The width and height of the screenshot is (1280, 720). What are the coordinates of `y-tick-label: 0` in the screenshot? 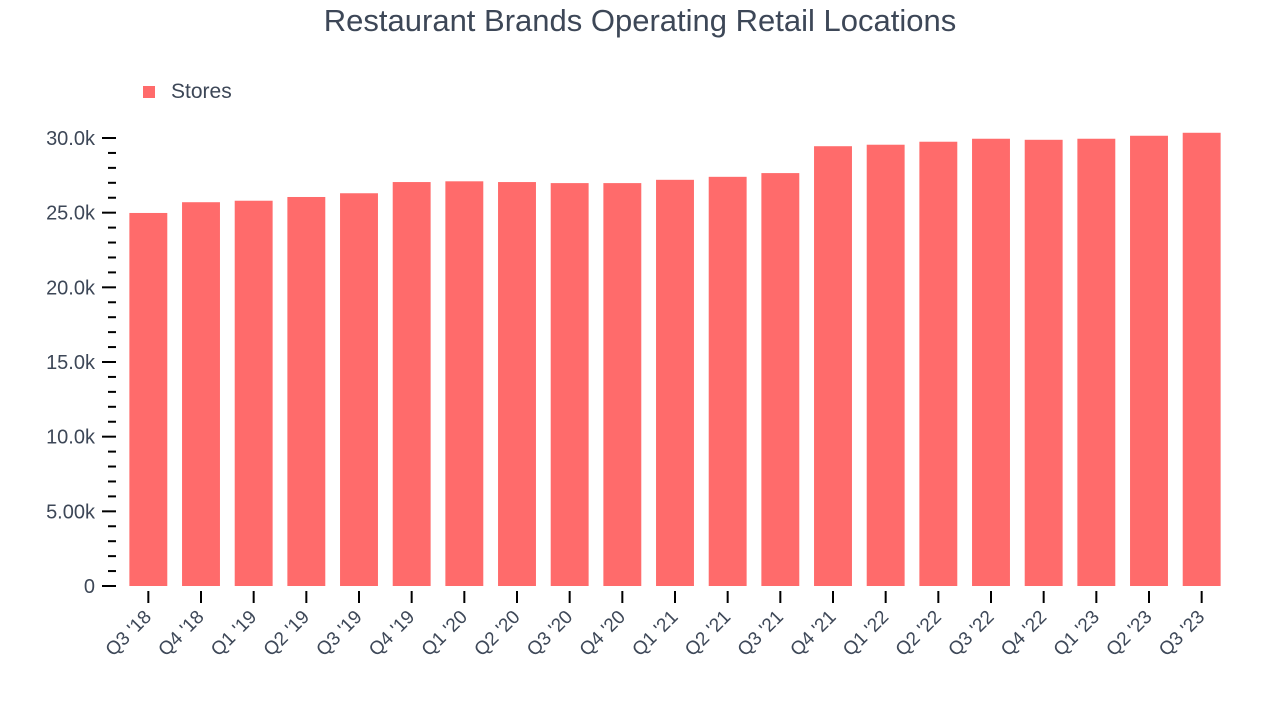 It's located at (89, 587).